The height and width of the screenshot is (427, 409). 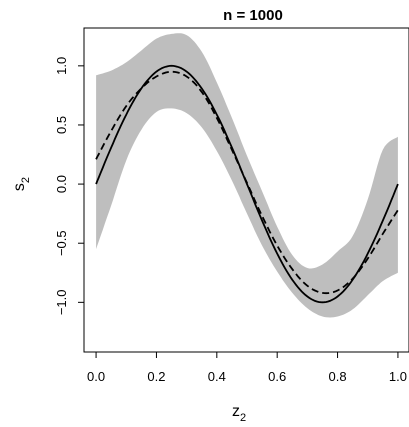 I want to click on x-tick-label: 0.6, so click(x=277, y=376).